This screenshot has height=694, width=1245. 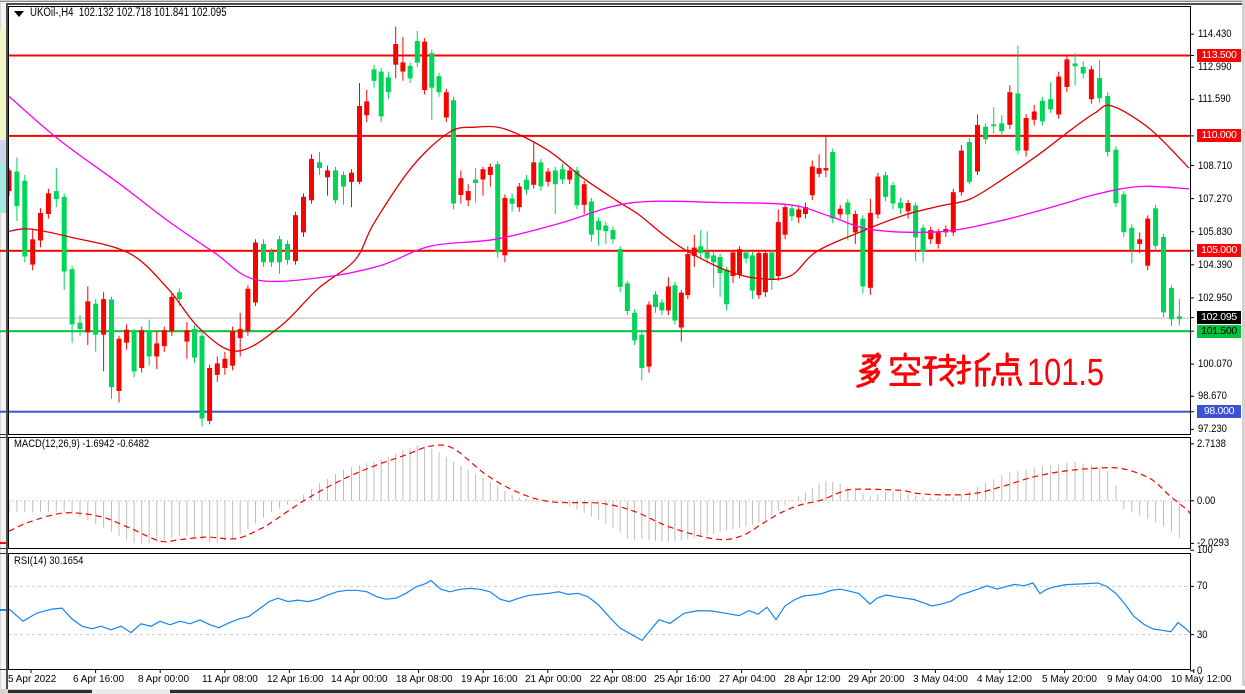 I want to click on svg-text: 101.5, so click(x=1065, y=373).